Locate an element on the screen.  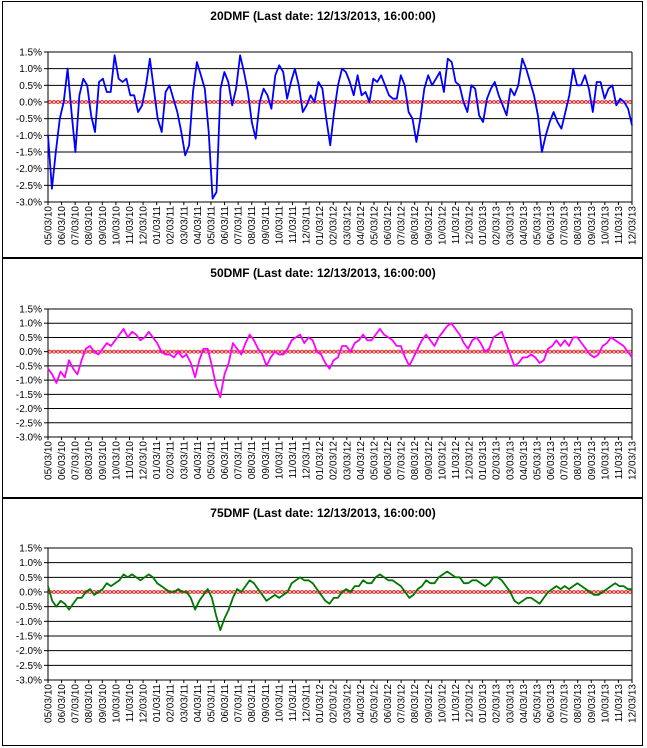
x-tick-label: 12/03/10 is located at coordinates (144, 460).